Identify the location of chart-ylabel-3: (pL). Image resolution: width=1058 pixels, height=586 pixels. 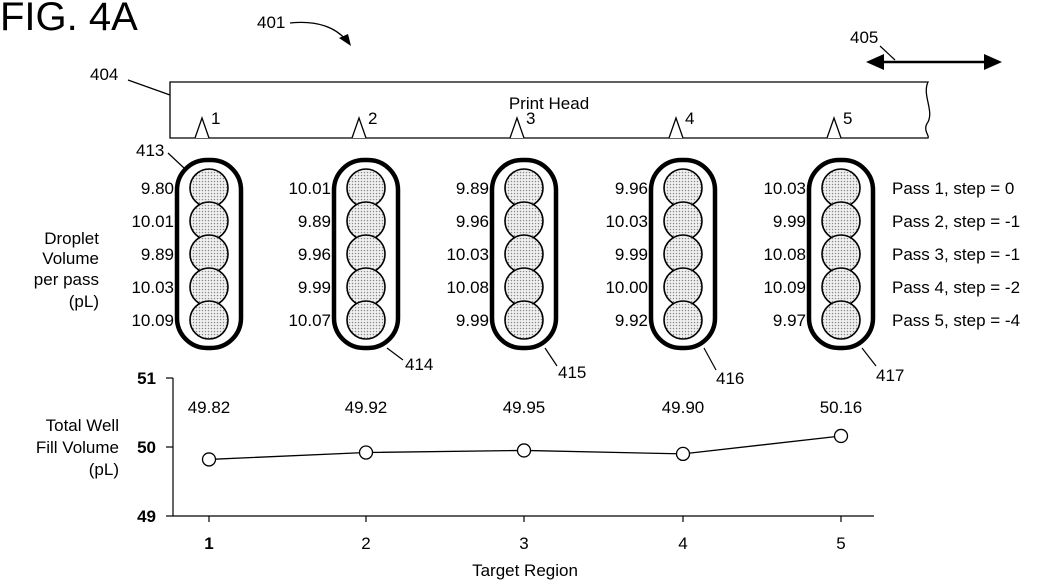
(104, 469).